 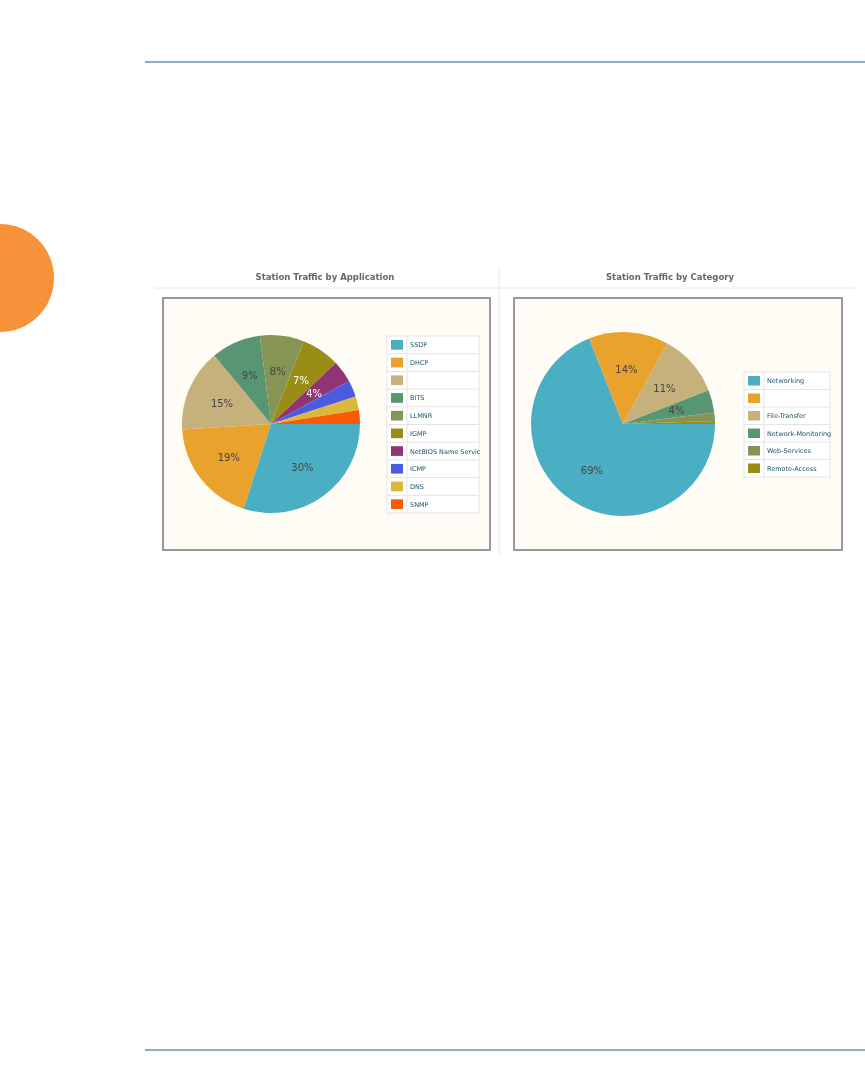 I want to click on data-label: 11%, so click(x=664, y=388).